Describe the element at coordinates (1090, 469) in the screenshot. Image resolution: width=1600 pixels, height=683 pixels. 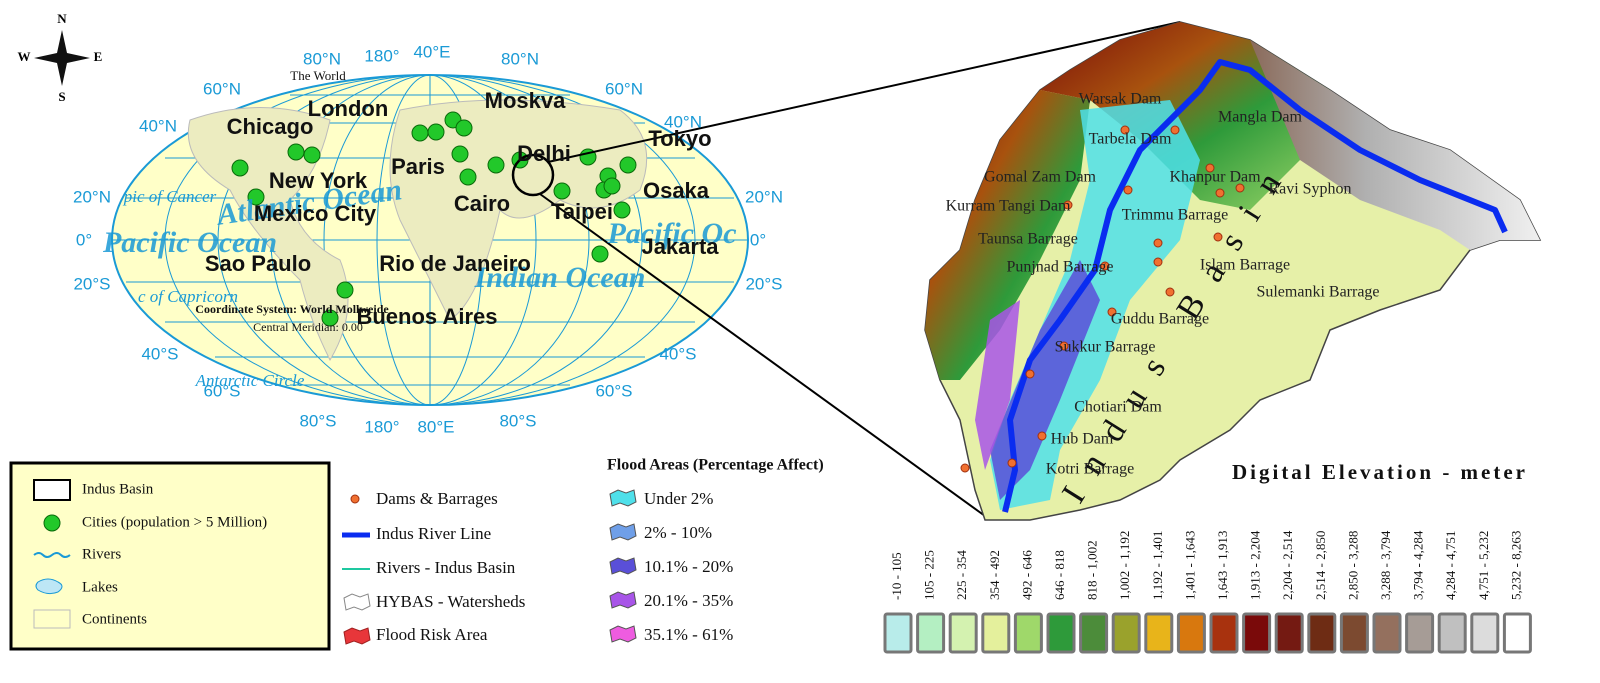
I see `site-label: Kotri Barrage` at that location.